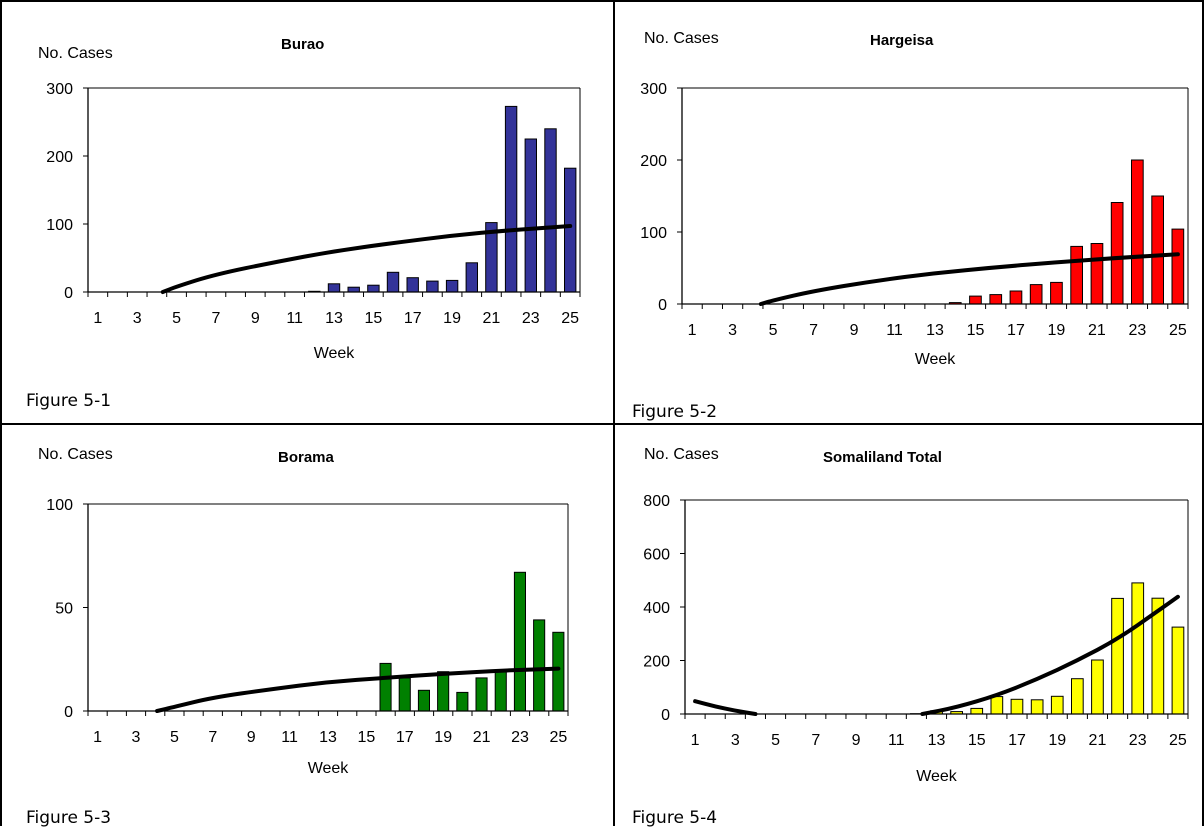 The height and width of the screenshot is (828, 1204). Describe the element at coordinates (725, 707) in the screenshot. I see `trend-line` at that location.